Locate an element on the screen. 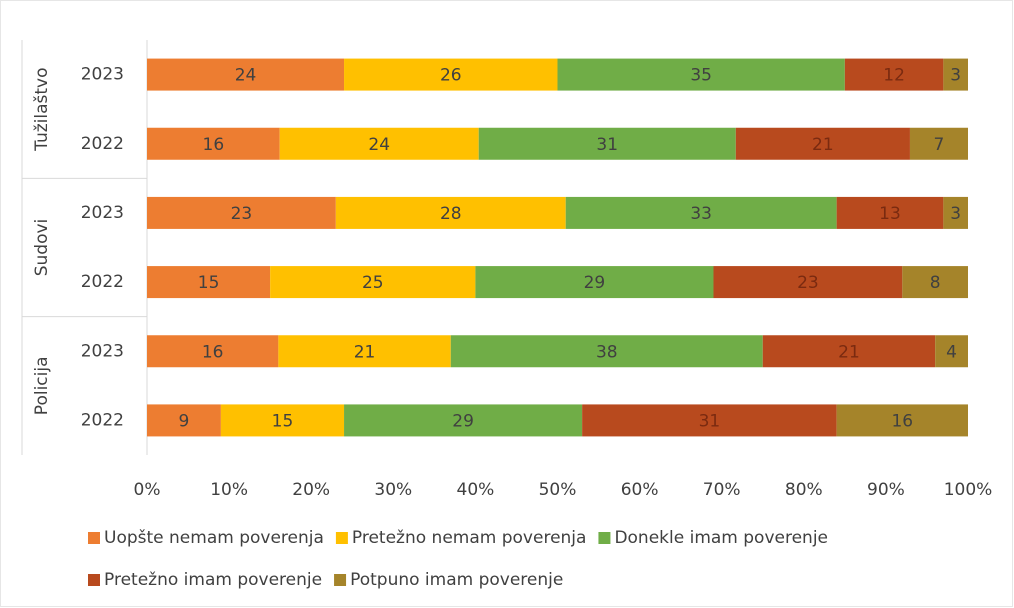  data-label: 9 is located at coordinates (184, 421).